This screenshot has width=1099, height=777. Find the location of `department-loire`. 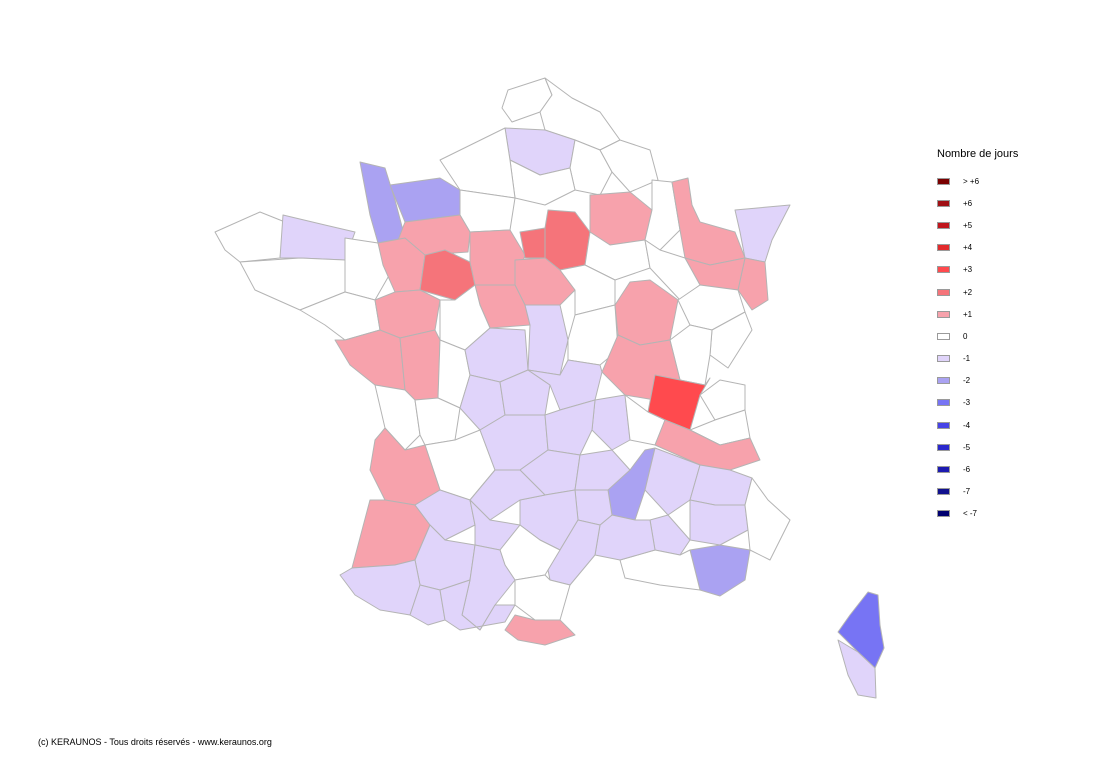

department-loire is located at coordinates (611, 422).